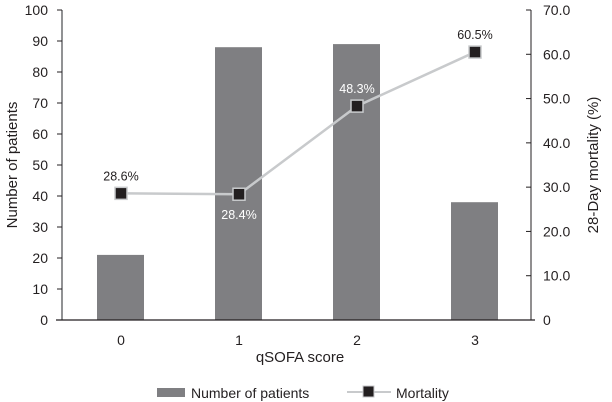 The image size is (612, 402). Describe the element at coordinates (44, 320) in the screenshot. I see `y-left-tick-label: 0` at that location.